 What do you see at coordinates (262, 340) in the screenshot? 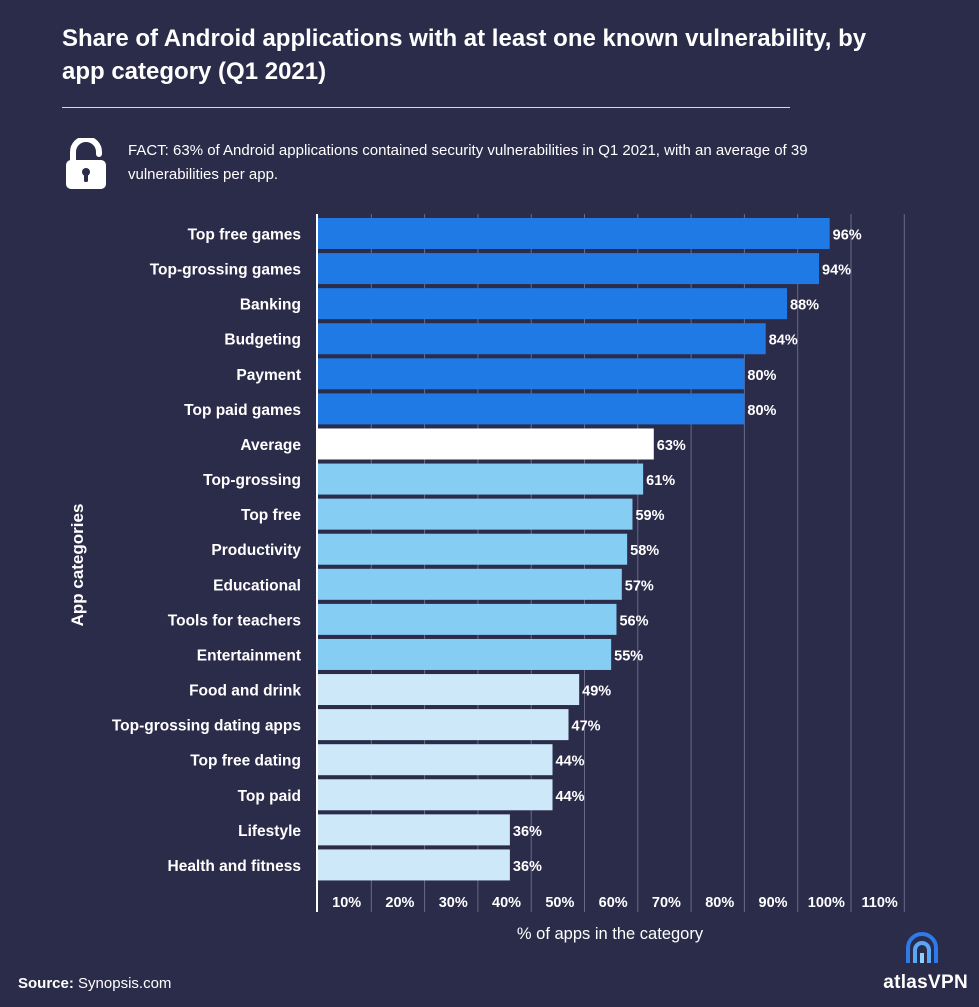
I see `category-label-4: Budgeting` at bounding box center [262, 340].